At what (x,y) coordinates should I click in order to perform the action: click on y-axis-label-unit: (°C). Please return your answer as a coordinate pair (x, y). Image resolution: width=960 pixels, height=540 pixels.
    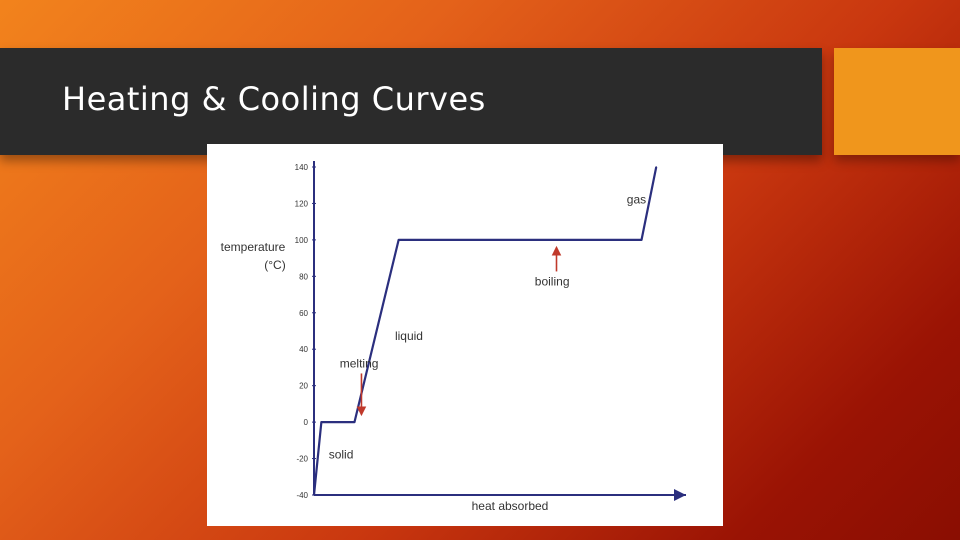
    Looking at the image, I should click on (274, 265).